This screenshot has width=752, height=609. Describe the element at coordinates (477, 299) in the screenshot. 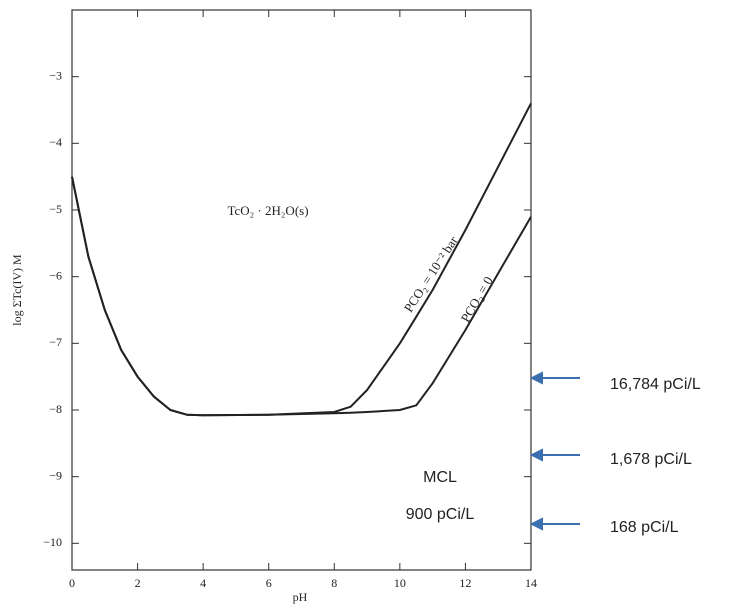

I see `series-label: PCO₂ = 0` at that location.